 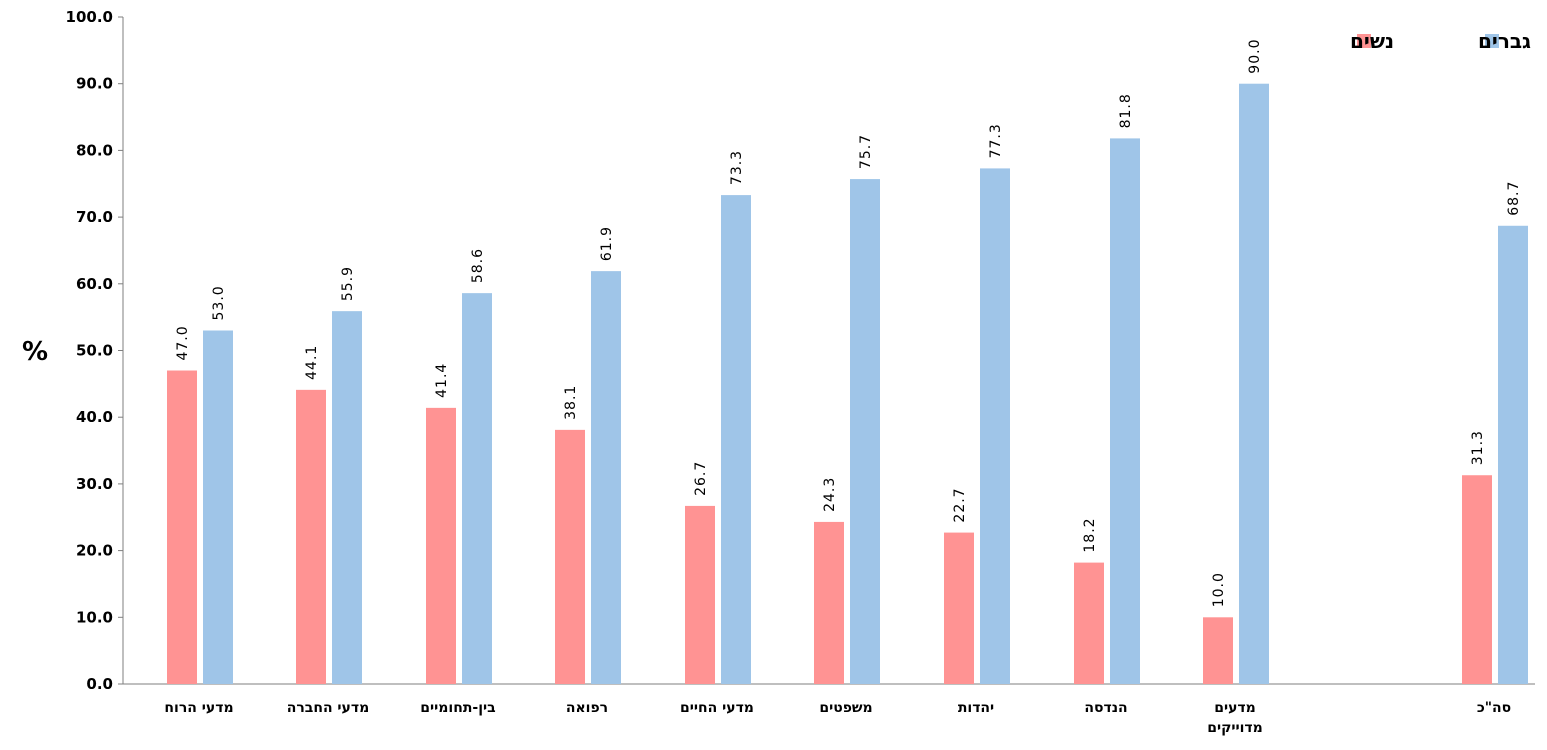 I want to click on data-label: 26.7, so click(x=701, y=478).